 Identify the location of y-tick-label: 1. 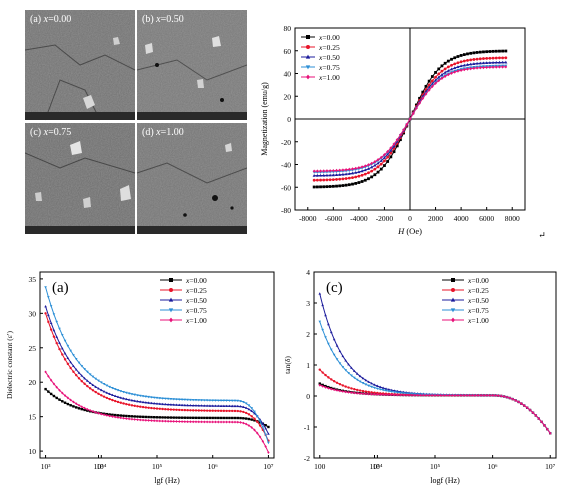
(308, 365).